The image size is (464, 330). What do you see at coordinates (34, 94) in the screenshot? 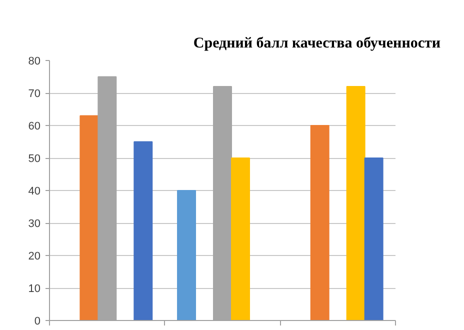
I see `y-tick-label: 70` at bounding box center [34, 94].